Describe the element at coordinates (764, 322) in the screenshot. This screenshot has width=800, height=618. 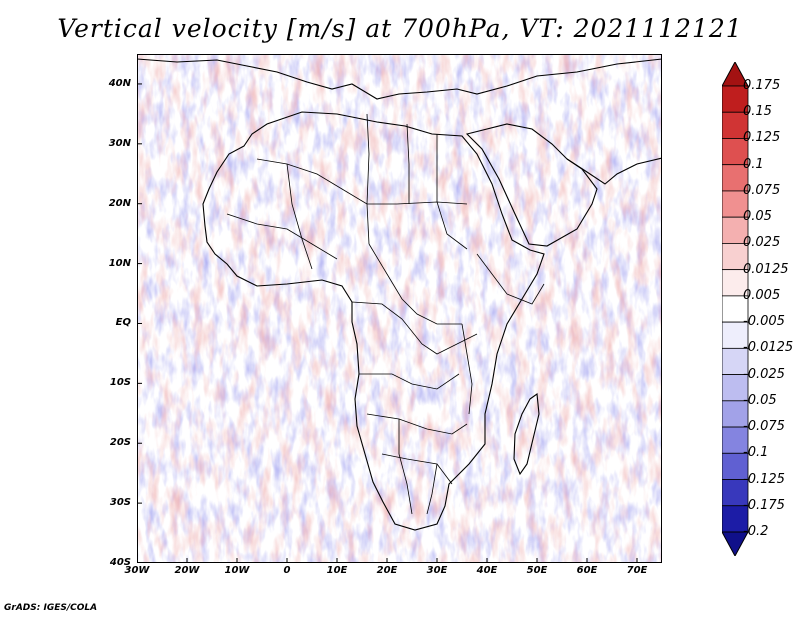
I see `colorbar-label: -0.005` at that location.